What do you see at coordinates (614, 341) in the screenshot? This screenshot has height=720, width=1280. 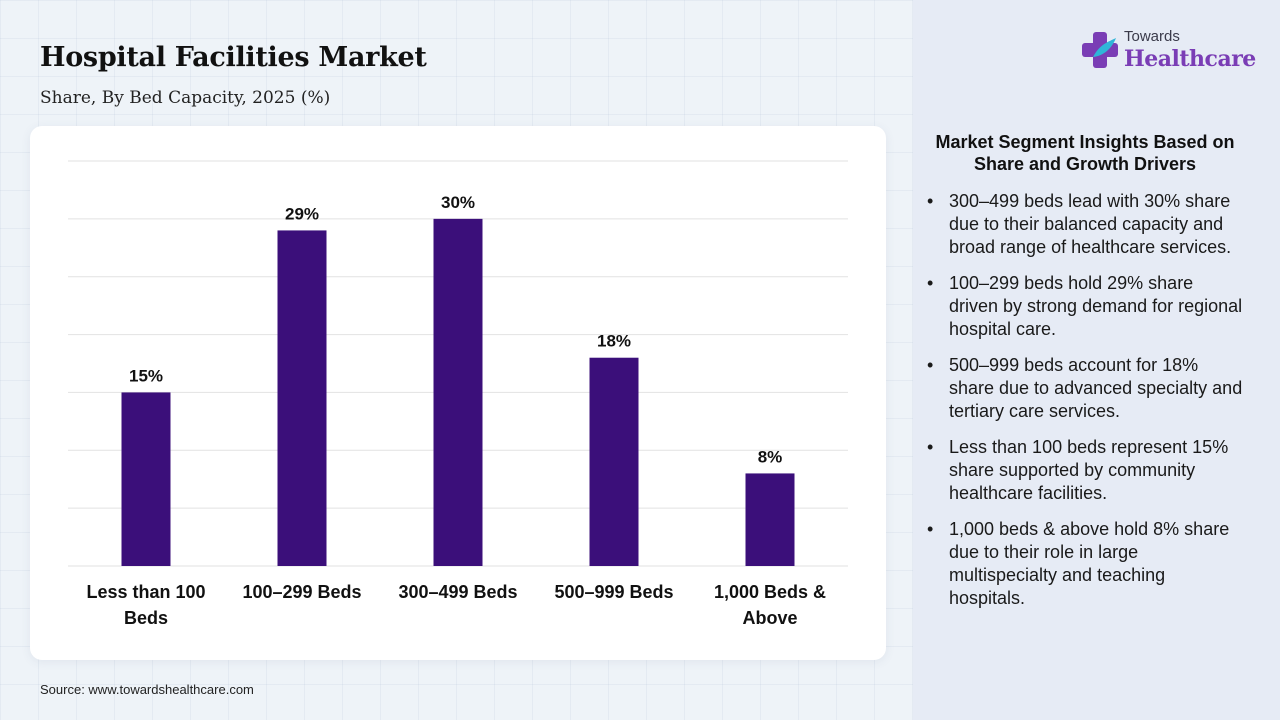 I see `data-label: 18%` at bounding box center [614, 341].